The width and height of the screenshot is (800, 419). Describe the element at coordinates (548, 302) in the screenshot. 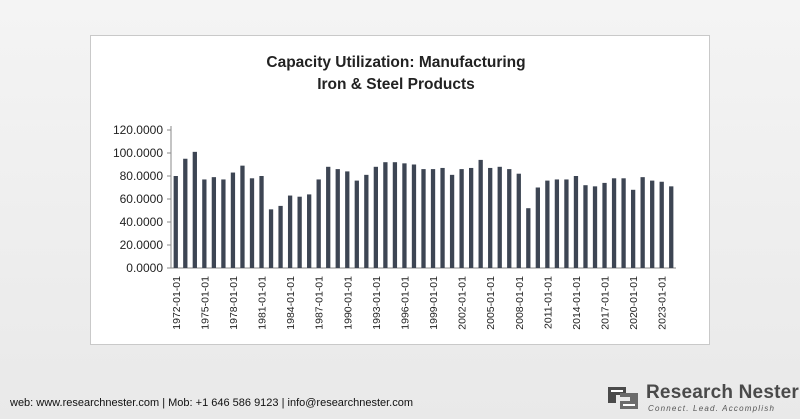

I see `x-tick-label: 2011-01-01` at that location.